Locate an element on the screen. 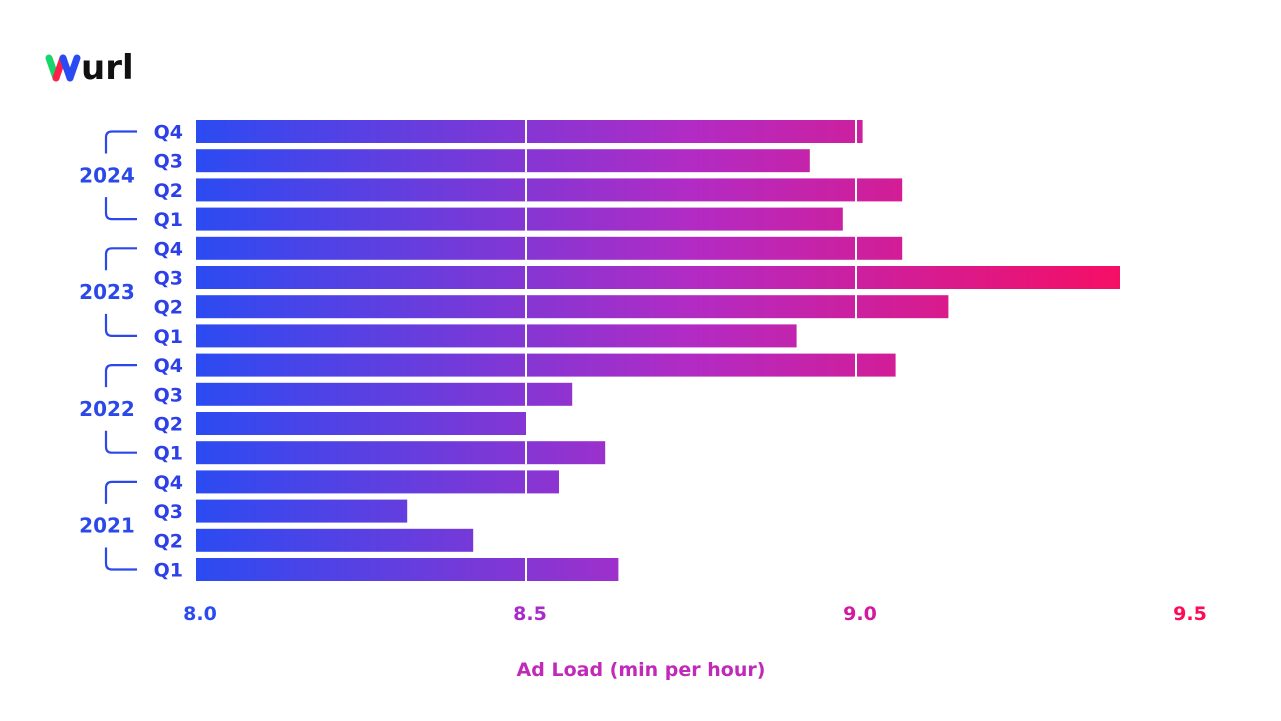 This screenshot has width=1281, height=721. bar-2021-q1 is located at coordinates (407, 569).